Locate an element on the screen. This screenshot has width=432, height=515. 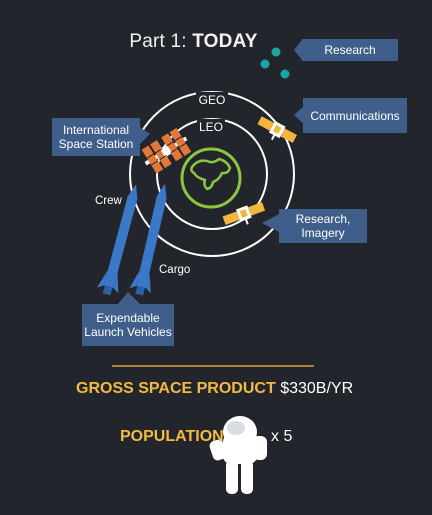
cargo-rocket-icon is located at coordinates (148, 239).